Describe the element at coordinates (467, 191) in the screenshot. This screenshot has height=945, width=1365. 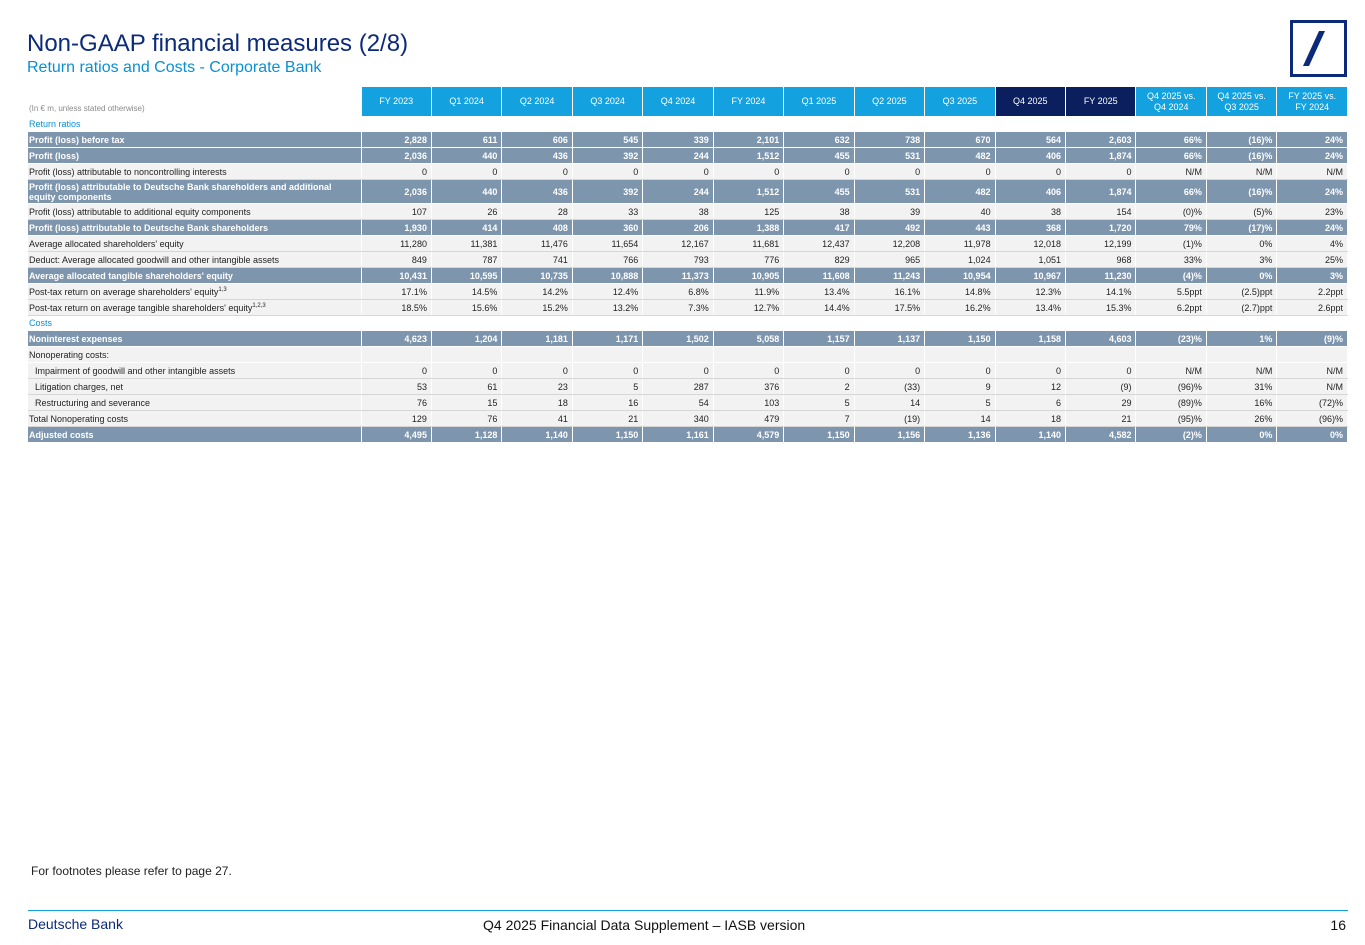
I see `table-cell: 440` at that location.